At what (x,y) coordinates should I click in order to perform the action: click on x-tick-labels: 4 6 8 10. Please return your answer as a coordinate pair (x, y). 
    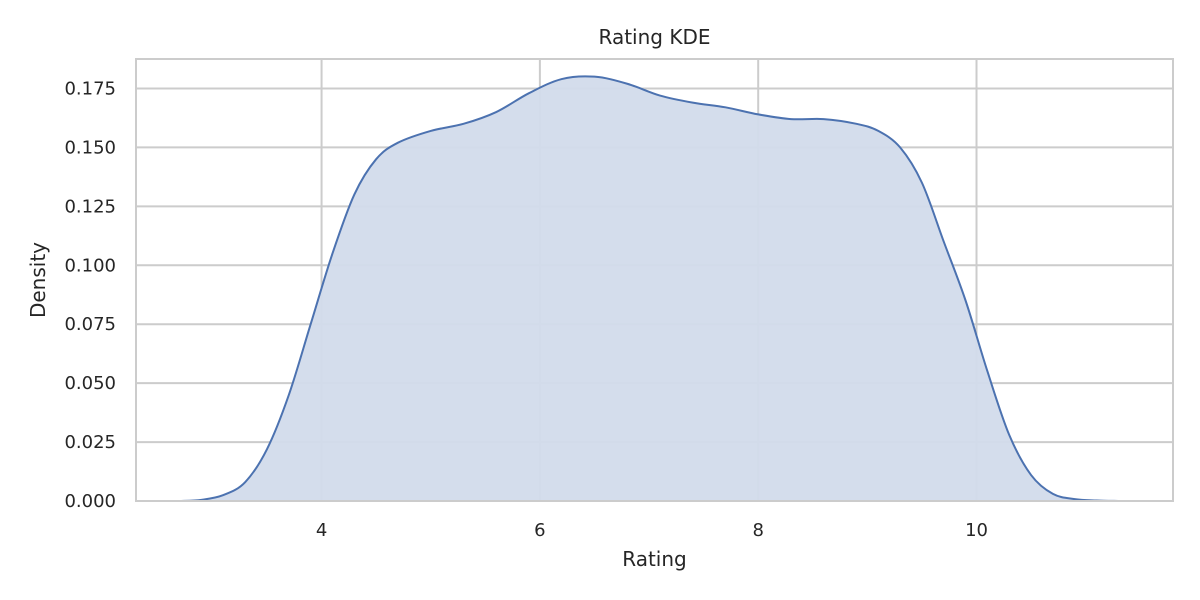
    Looking at the image, I should click on (652, 530).